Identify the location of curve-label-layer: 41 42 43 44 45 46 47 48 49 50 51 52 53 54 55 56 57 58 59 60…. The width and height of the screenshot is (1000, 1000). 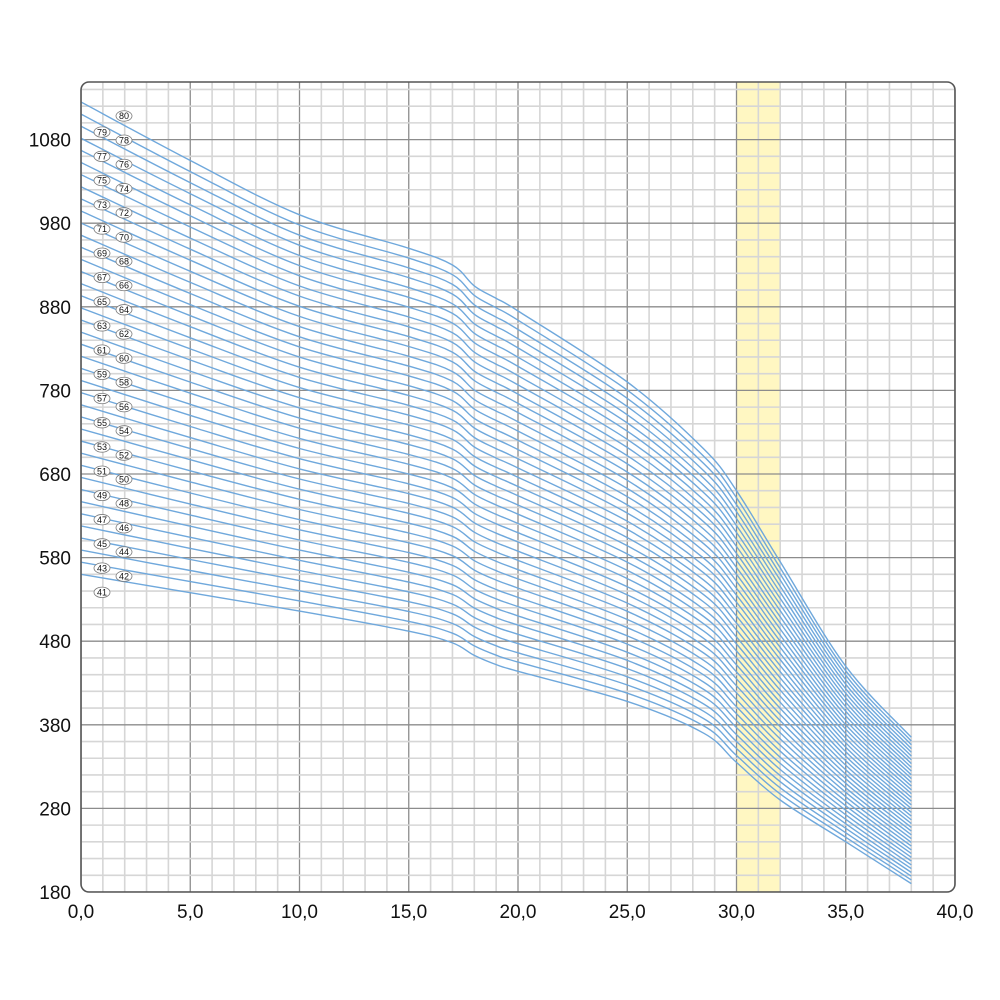
(113, 354).